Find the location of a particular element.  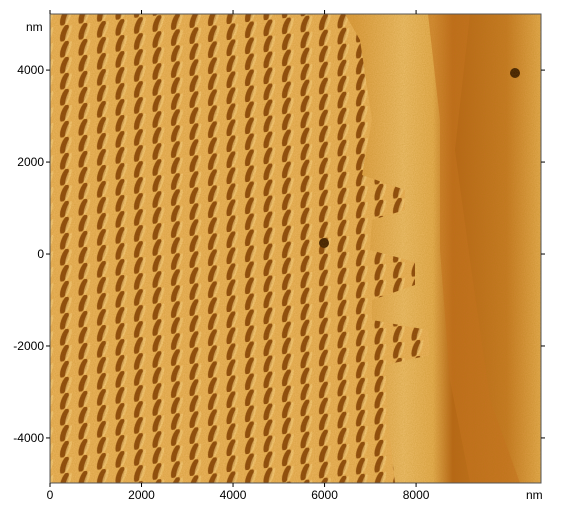

y-tick-label: 2000 is located at coordinates (30, 162).